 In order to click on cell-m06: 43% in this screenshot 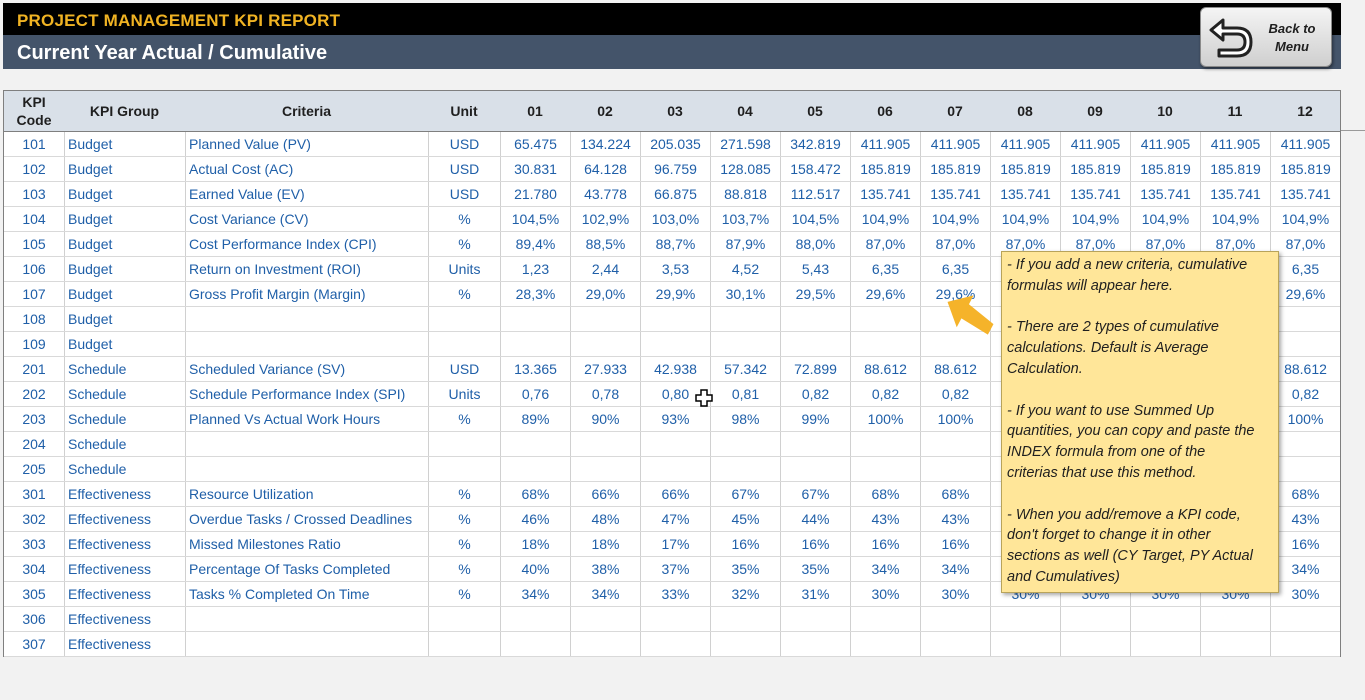, I will do `click(885, 519)`.